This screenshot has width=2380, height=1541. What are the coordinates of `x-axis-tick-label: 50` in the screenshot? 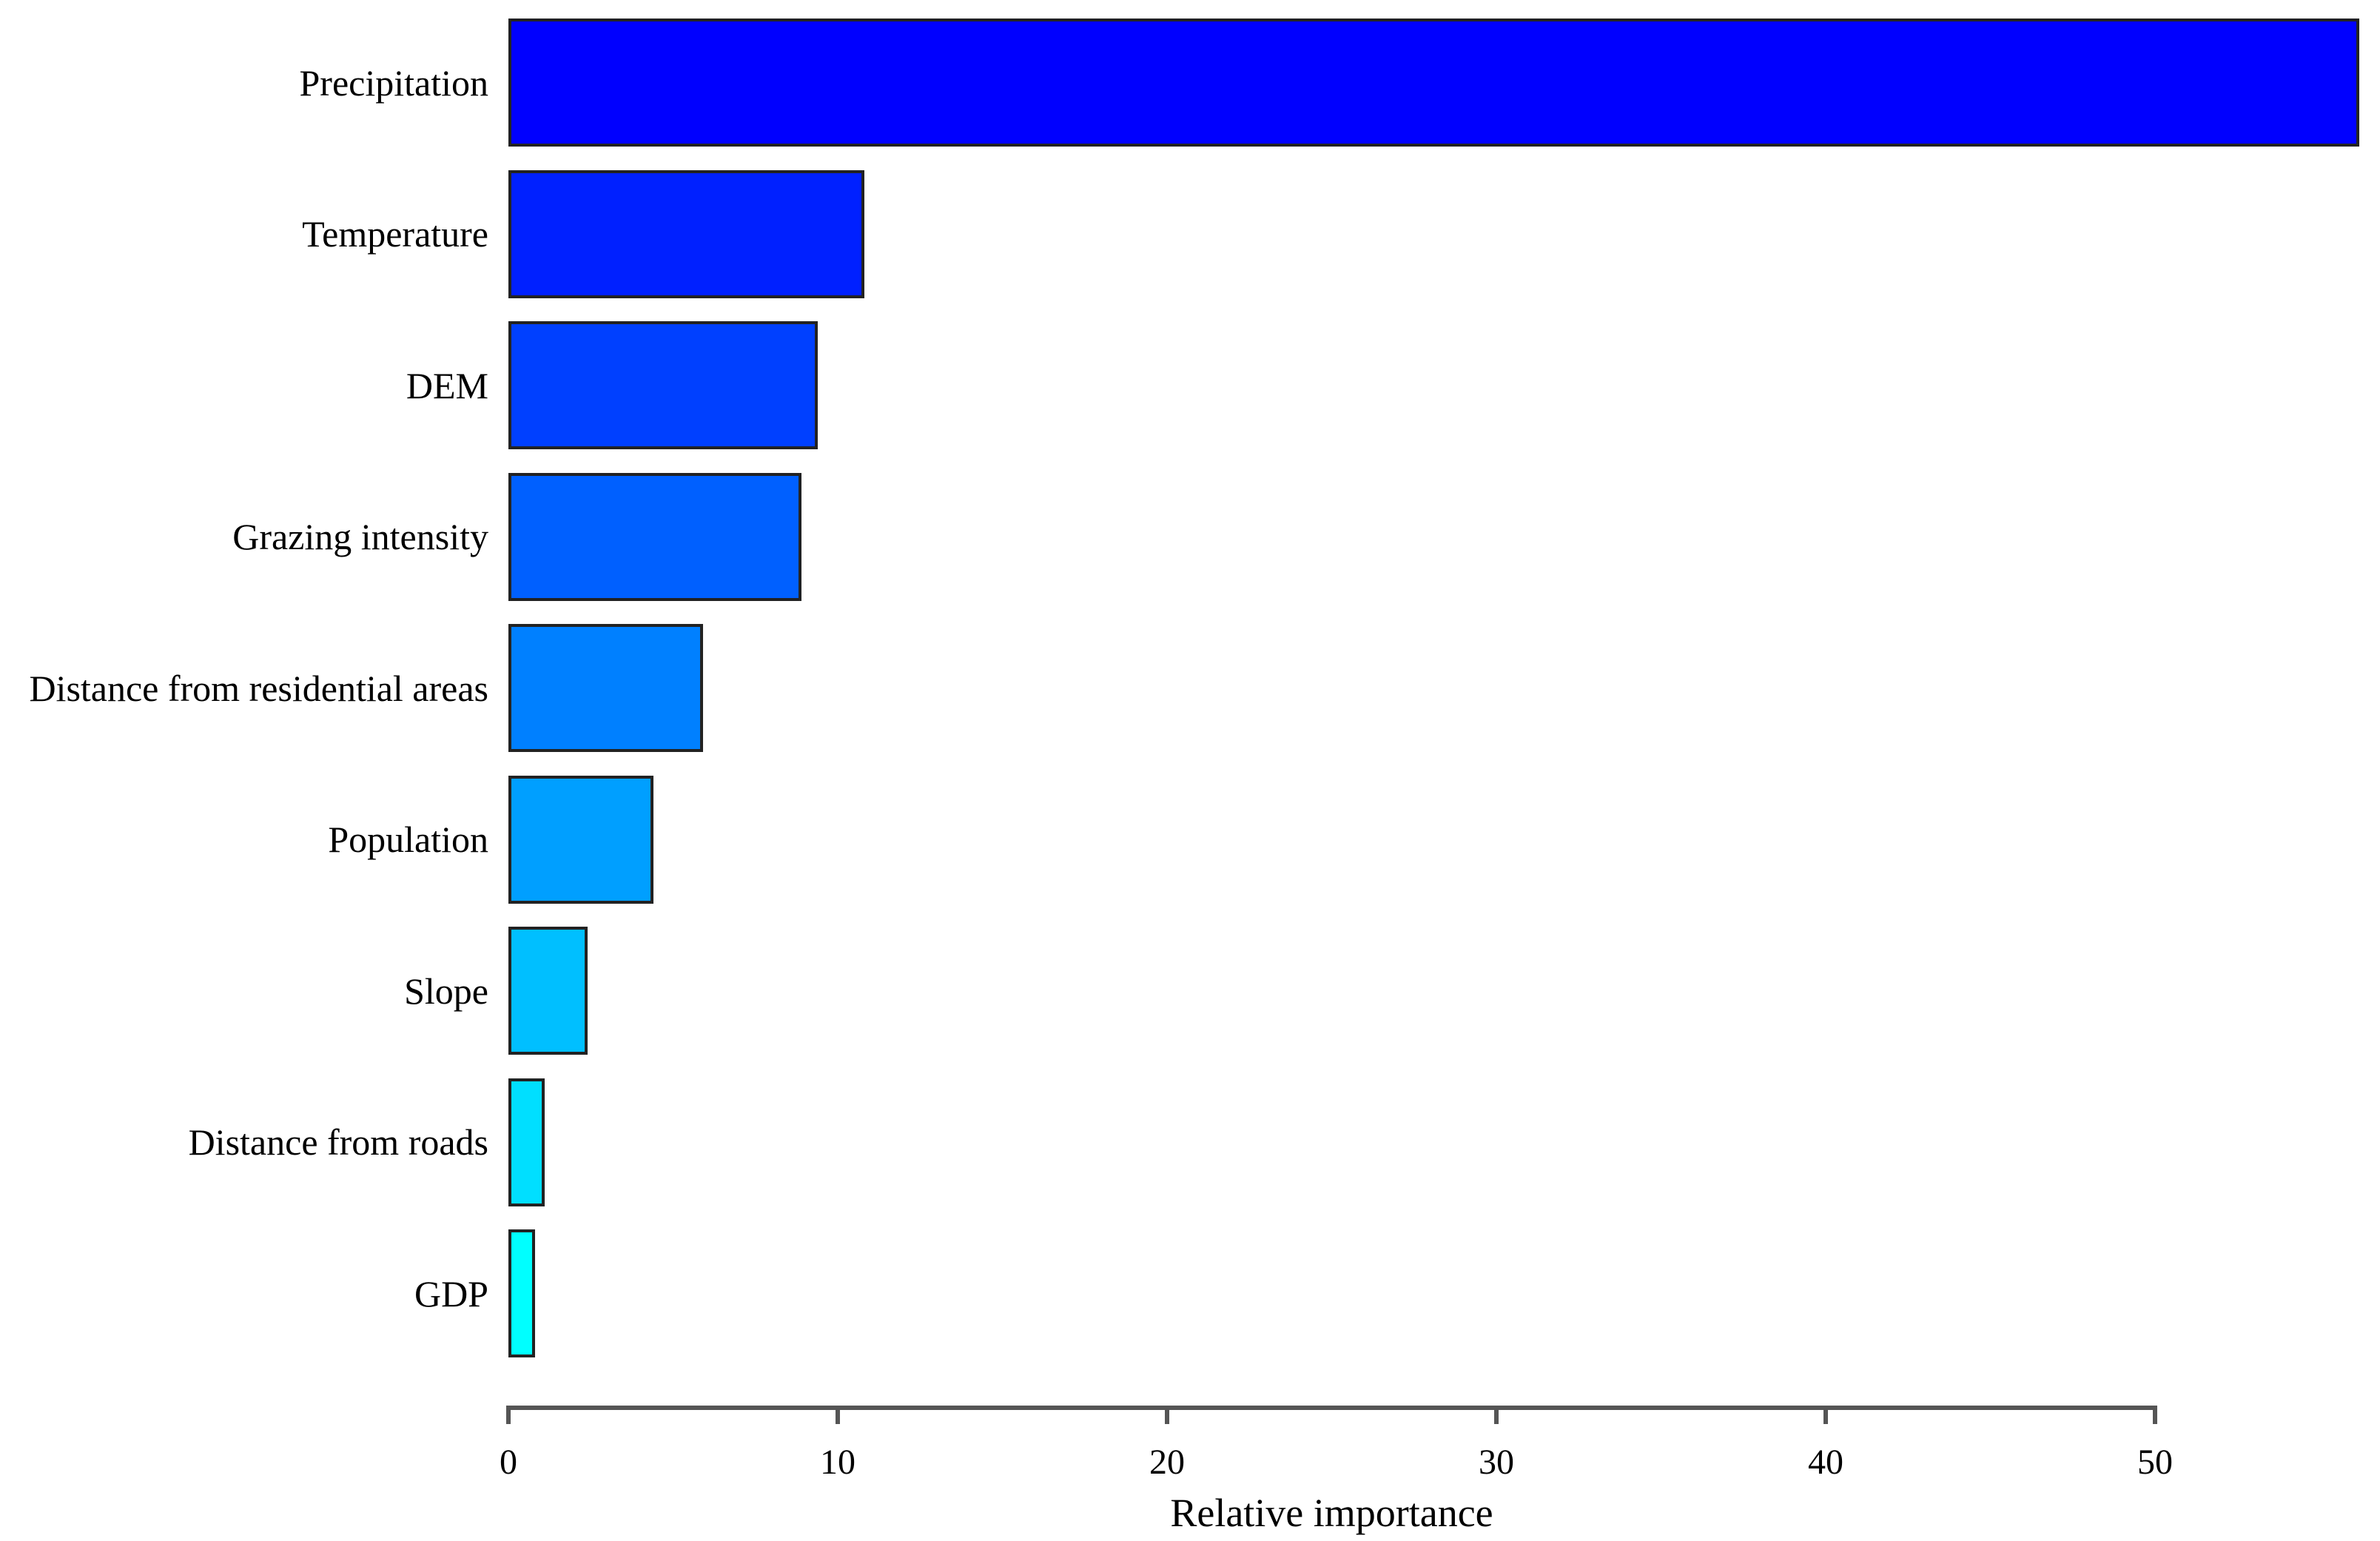 It's located at (2155, 1462).